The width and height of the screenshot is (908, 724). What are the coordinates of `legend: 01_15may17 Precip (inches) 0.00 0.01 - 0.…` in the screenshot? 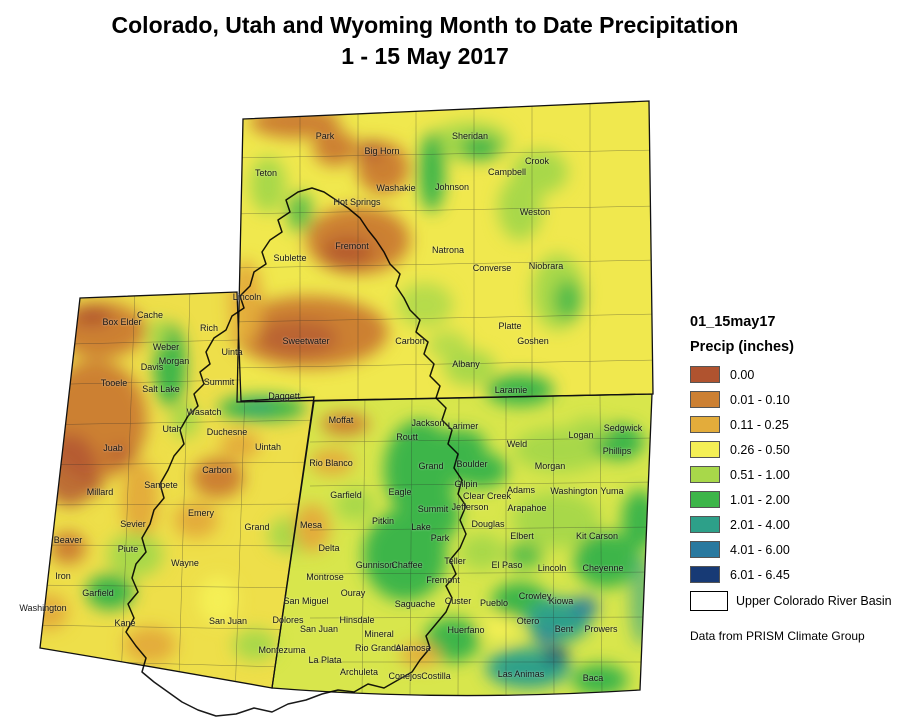 It's located at (797, 478).